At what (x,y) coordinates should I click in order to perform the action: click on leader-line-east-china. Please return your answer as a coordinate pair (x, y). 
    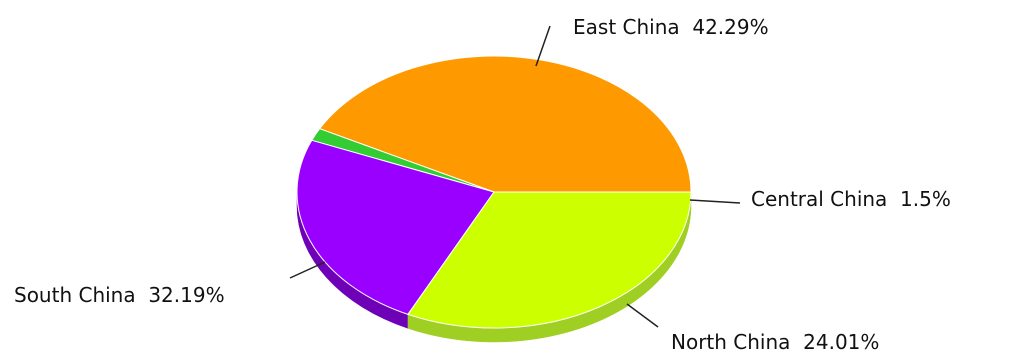
    Looking at the image, I should click on (543, 46).